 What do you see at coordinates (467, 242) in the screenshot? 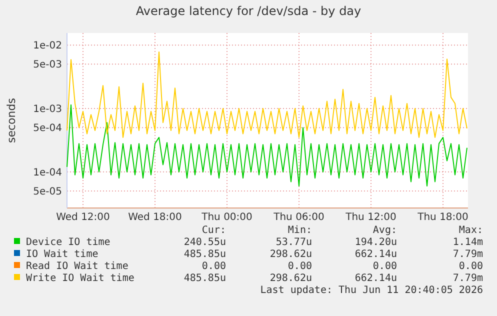
I see `text: 1.14m` at bounding box center [467, 242].